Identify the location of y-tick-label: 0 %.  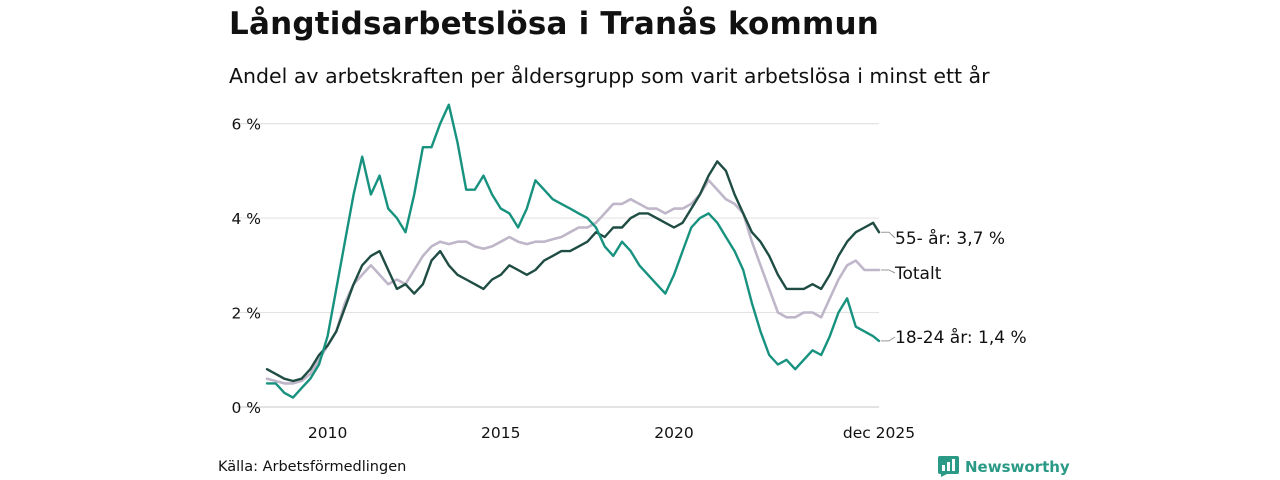
(246, 408).